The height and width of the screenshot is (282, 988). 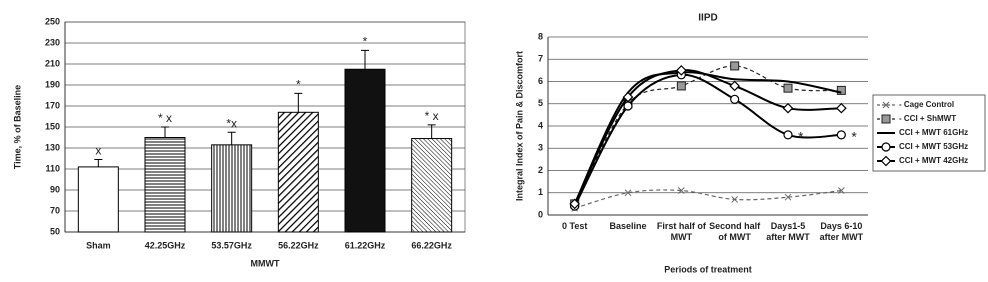 I want to click on y-tick-label: 0, so click(x=540, y=214).